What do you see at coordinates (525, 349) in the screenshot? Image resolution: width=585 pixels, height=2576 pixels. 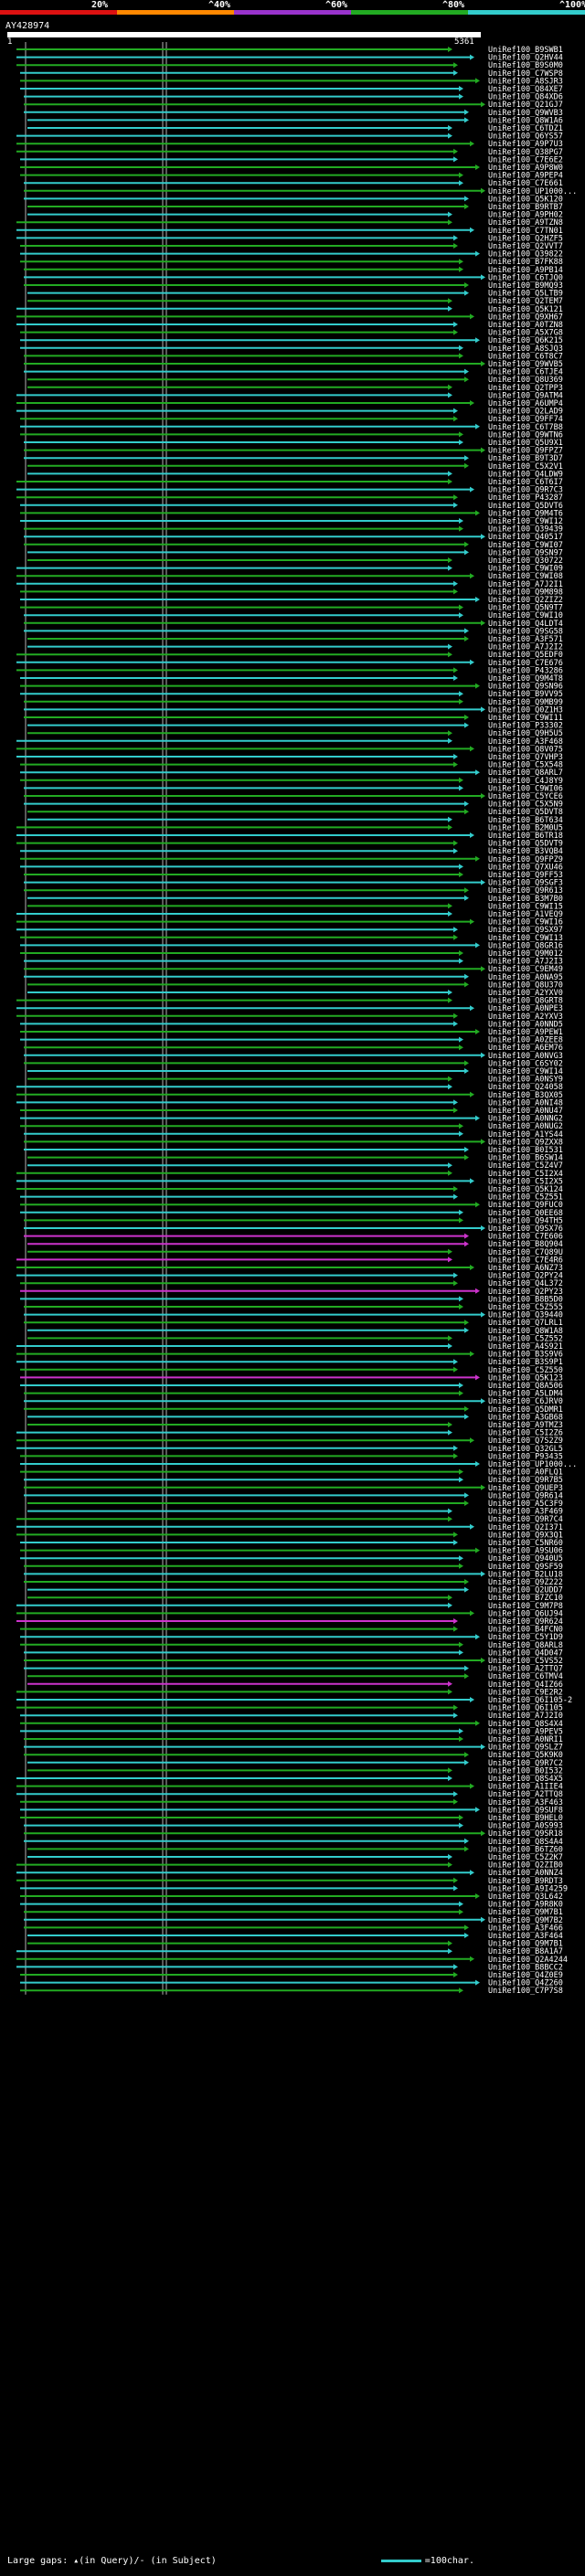 I see `hit-id: UniRef100_A8SJQ3` at bounding box center [525, 349].